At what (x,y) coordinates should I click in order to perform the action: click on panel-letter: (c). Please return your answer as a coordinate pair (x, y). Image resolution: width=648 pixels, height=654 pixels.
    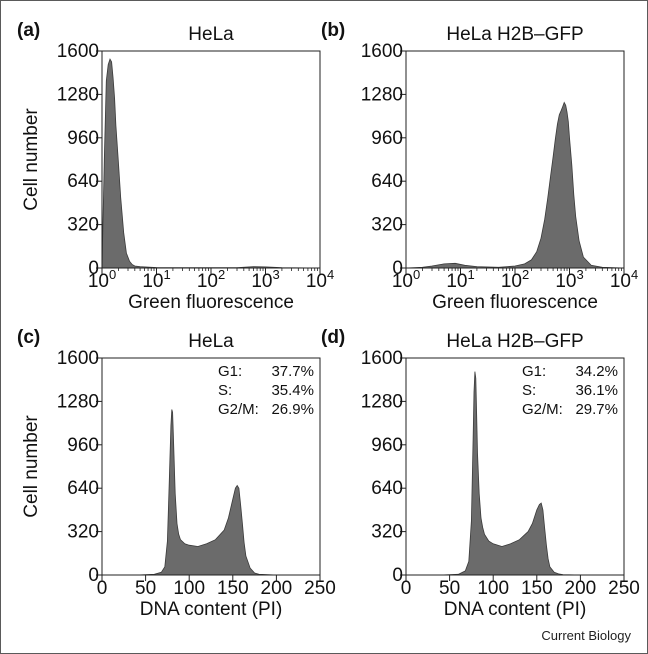
    Looking at the image, I should click on (28, 337).